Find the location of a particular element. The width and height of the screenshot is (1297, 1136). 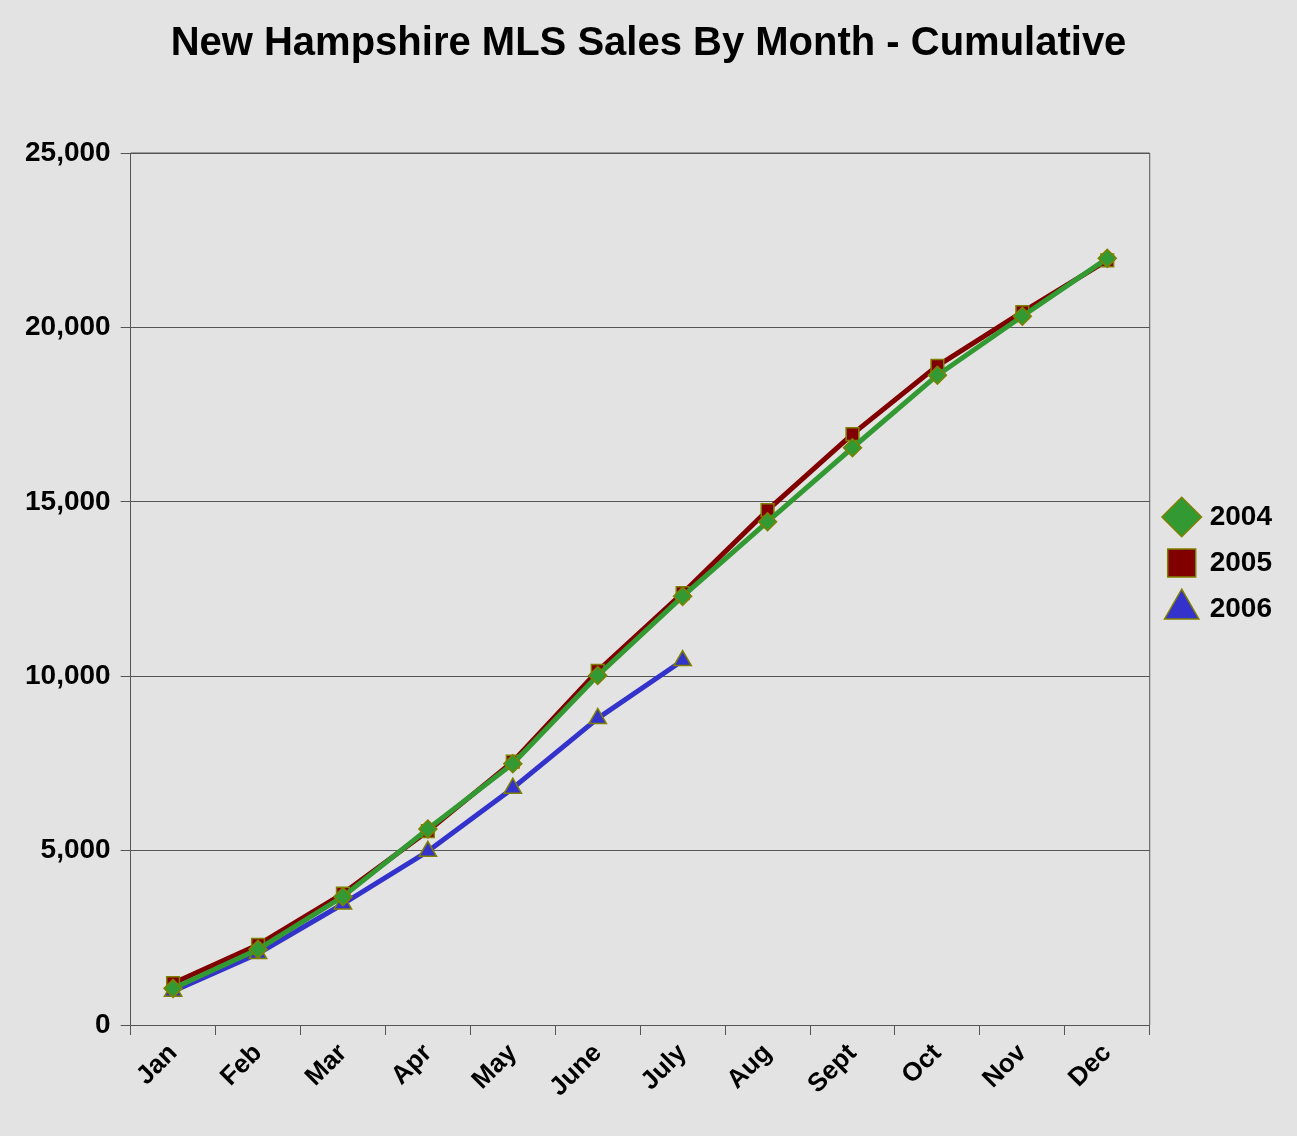

y-tick-label: 0 is located at coordinates (103, 1023).